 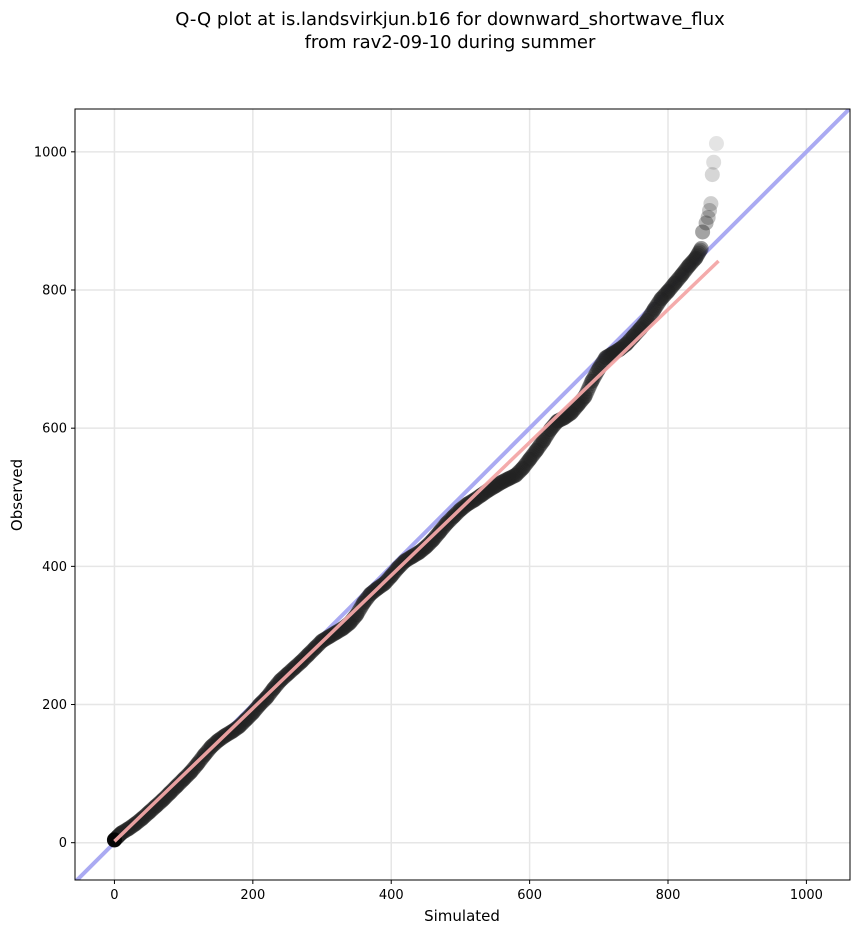 What do you see at coordinates (806, 895) in the screenshot?
I see `x-tick-label: 1000` at bounding box center [806, 895].